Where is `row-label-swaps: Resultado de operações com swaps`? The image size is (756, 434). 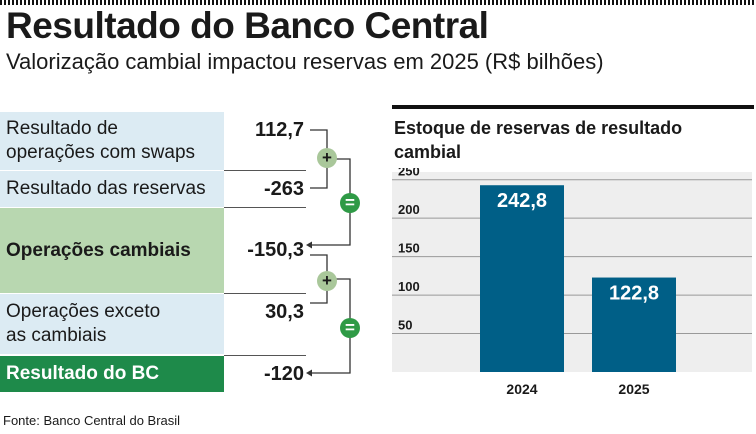
row-label-swaps: Resultado de operações com swaps is located at coordinates (112, 141).